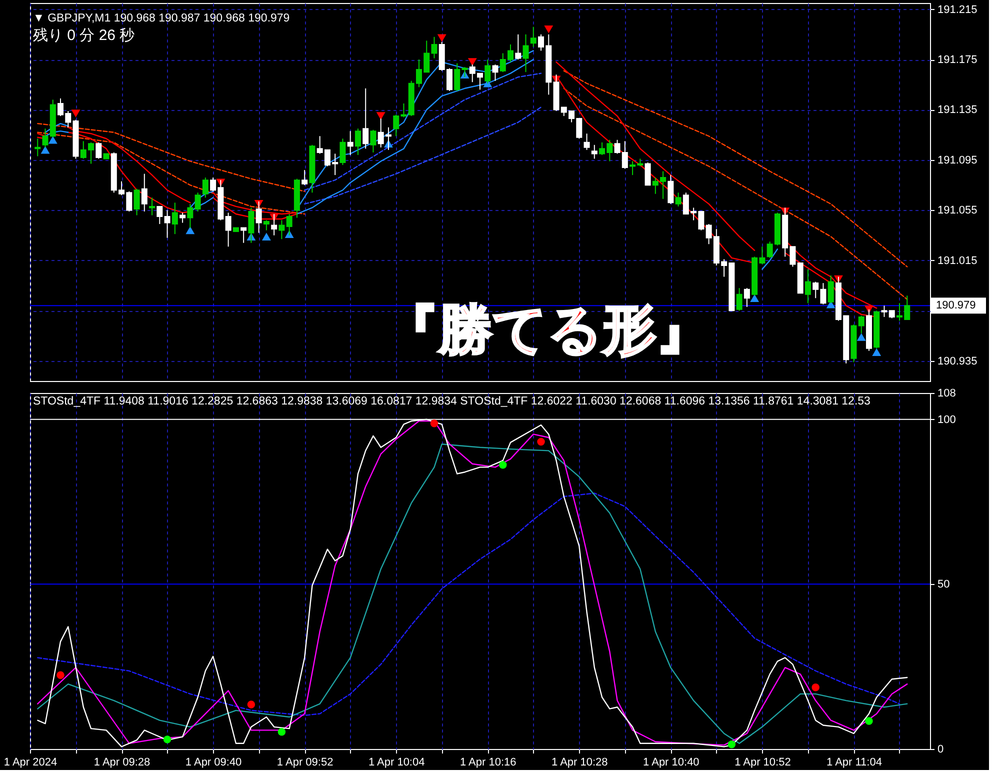  I want to click on text: ▼ GBPJPY,M1 190.968 190.987 190.968 190.979, so click(161, 18).